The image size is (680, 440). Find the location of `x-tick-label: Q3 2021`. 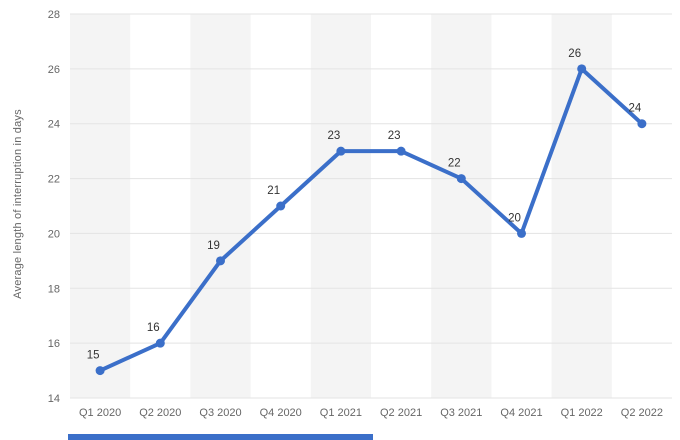

x-tick-label: Q3 2021 is located at coordinates (461, 413).